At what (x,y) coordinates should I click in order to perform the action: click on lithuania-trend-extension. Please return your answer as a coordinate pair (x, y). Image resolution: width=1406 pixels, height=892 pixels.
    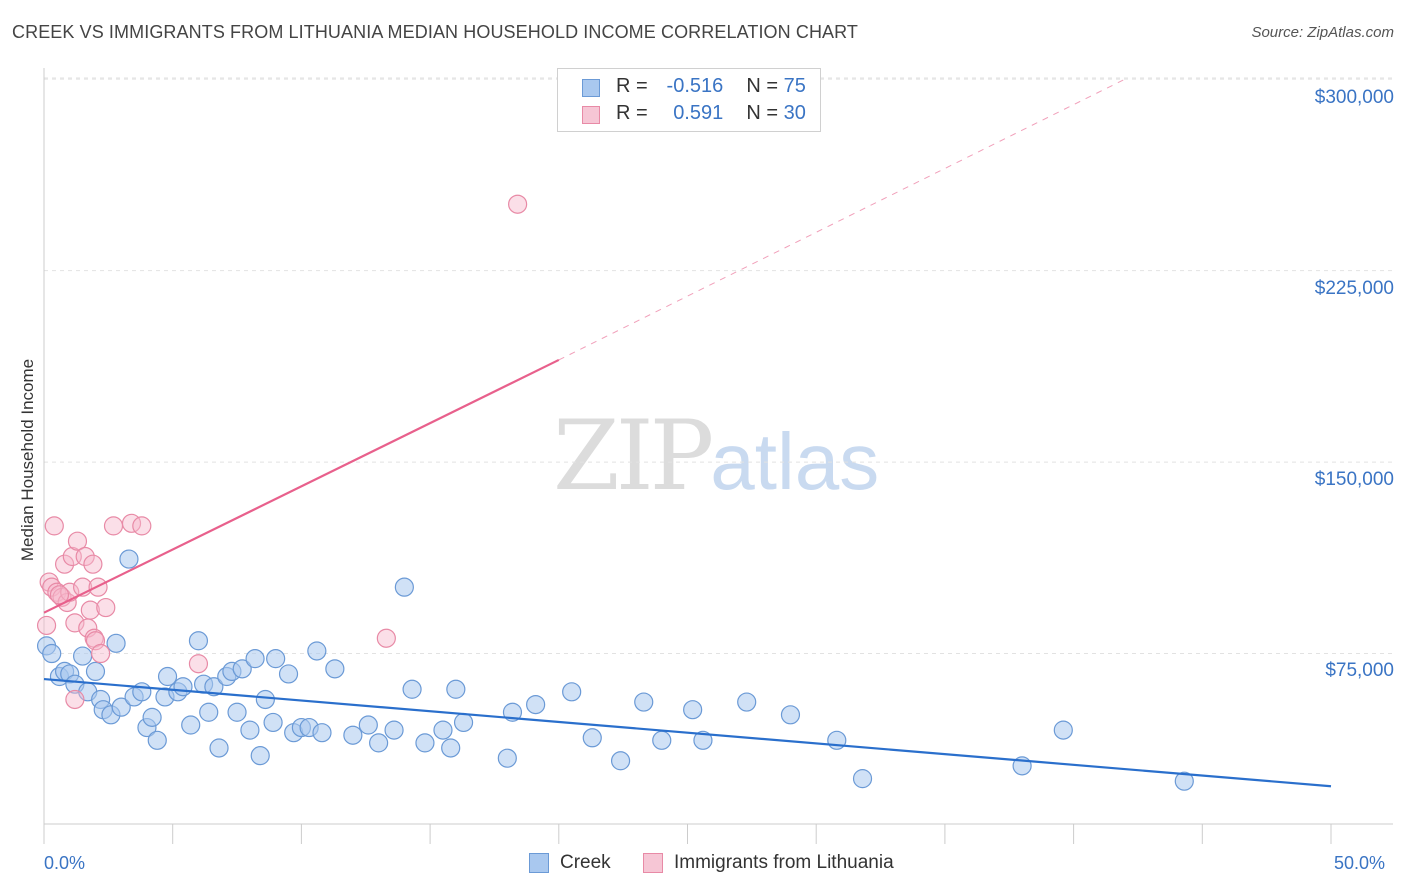
    Looking at the image, I should click on (842, 219).